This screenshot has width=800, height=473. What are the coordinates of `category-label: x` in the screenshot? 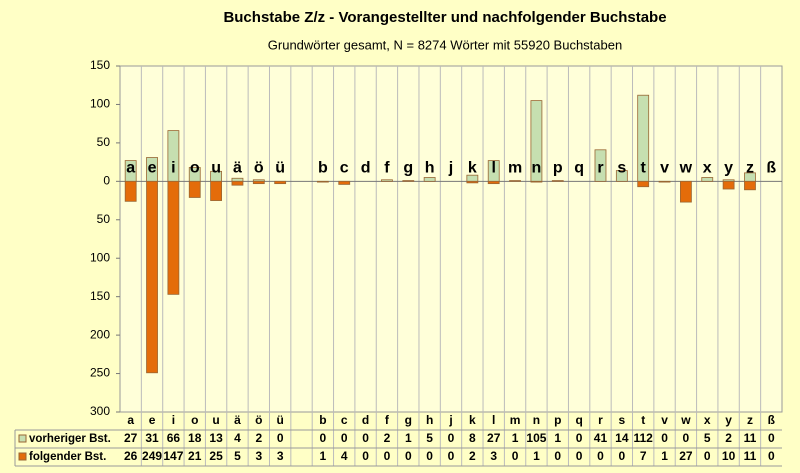 It's located at (707, 168).